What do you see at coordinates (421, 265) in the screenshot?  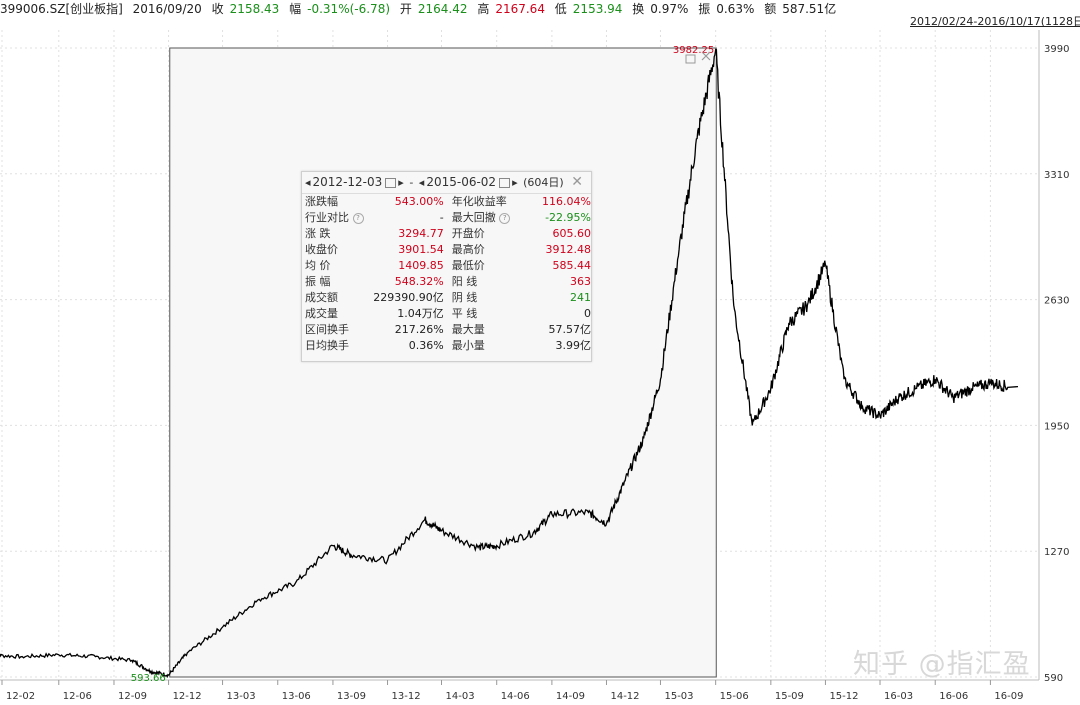 I see `stat-value: 1409.85` at bounding box center [421, 265].